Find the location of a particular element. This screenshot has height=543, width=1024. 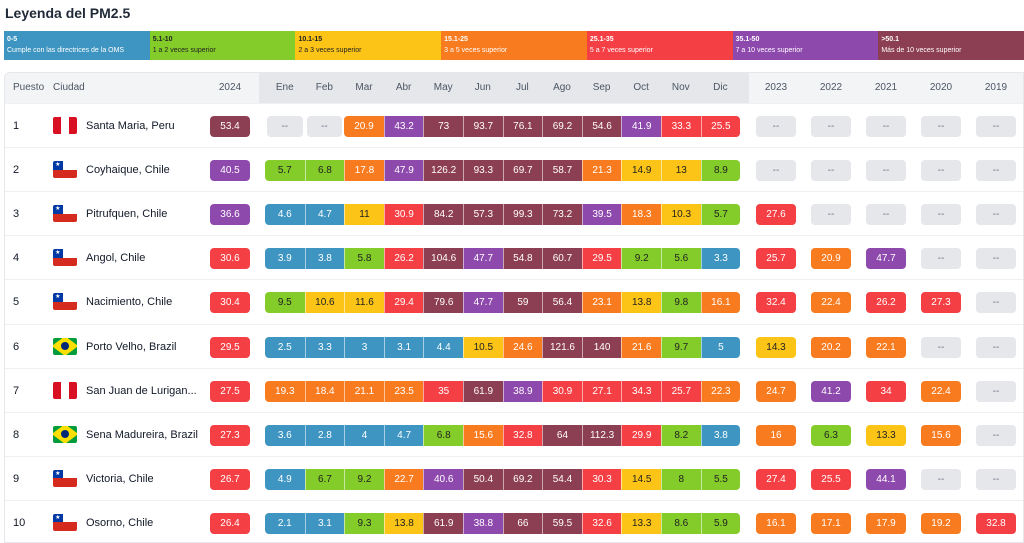

header-month: Dic is located at coordinates (720, 87).